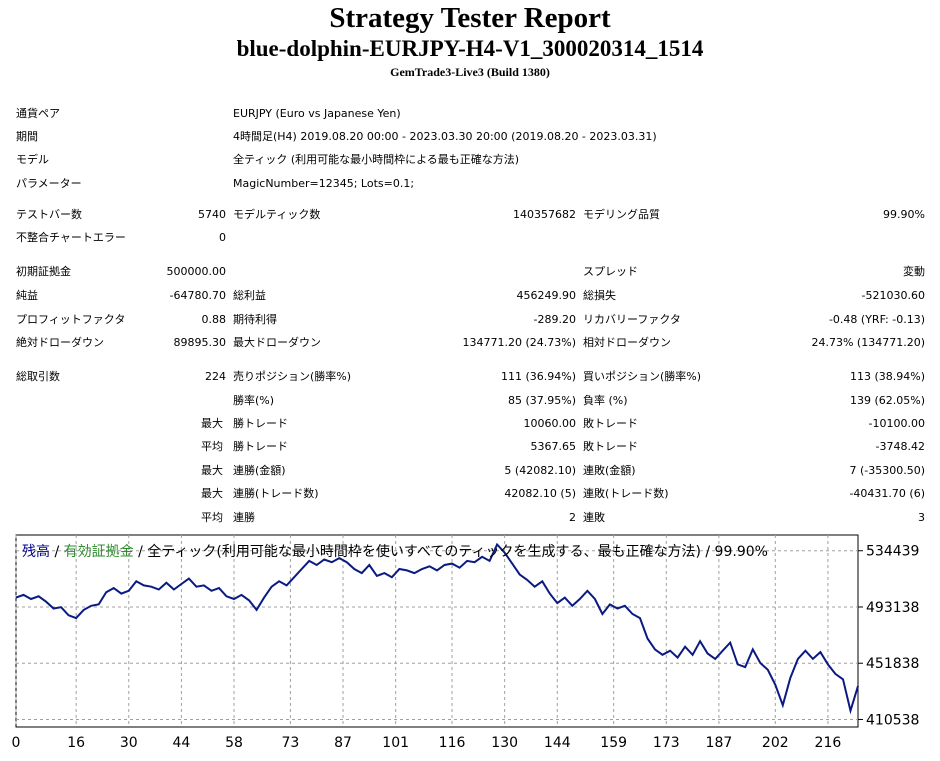 The width and height of the screenshot is (940, 761). What do you see at coordinates (572, 517) in the screenshot?
I see `stat-value-avg-consec-wins: 2` at bounding box center [572, 517].